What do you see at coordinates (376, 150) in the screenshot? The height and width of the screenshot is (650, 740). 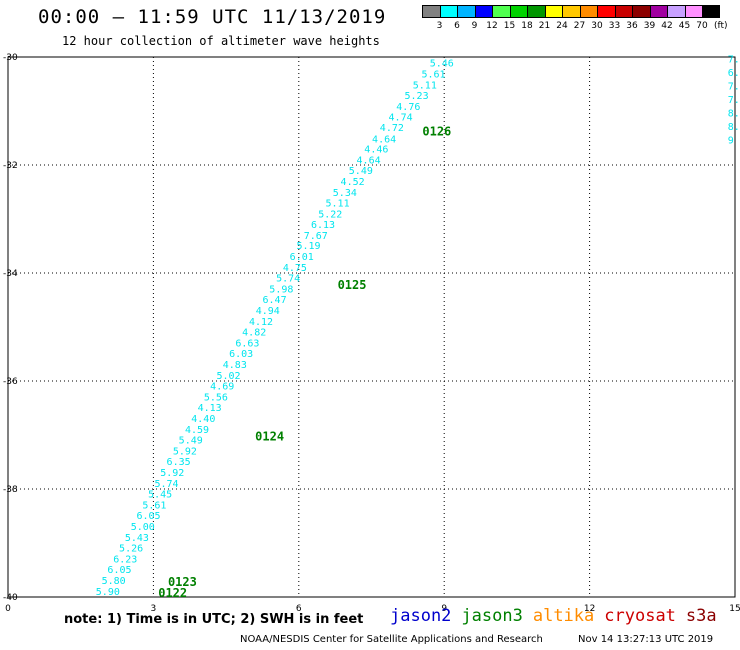 I see `wave-height-value: 4.46` at bounding box center [376, 150].